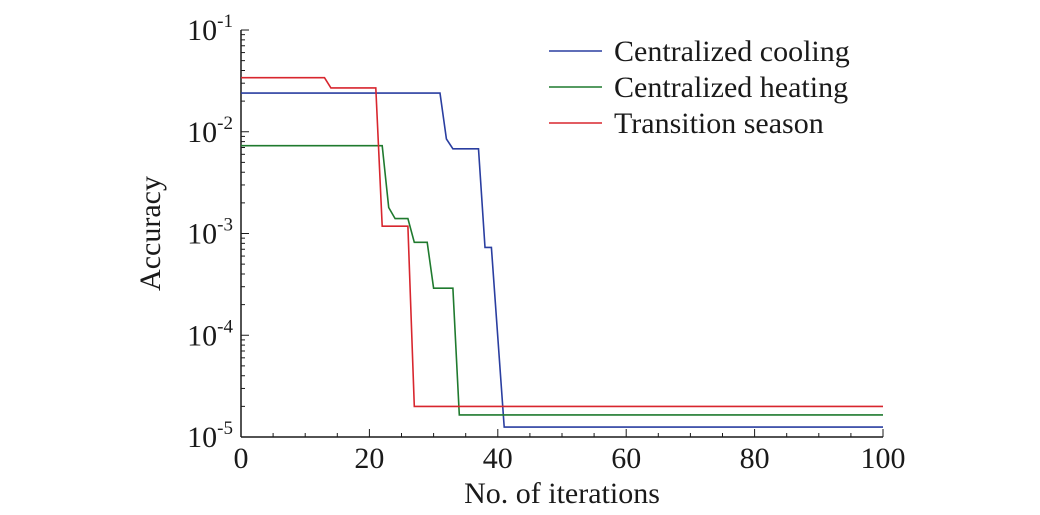  Describe the element at coordinates (210, 436) in the screenshot. I see `y-tick-label: 10⁻⁵` at that location.